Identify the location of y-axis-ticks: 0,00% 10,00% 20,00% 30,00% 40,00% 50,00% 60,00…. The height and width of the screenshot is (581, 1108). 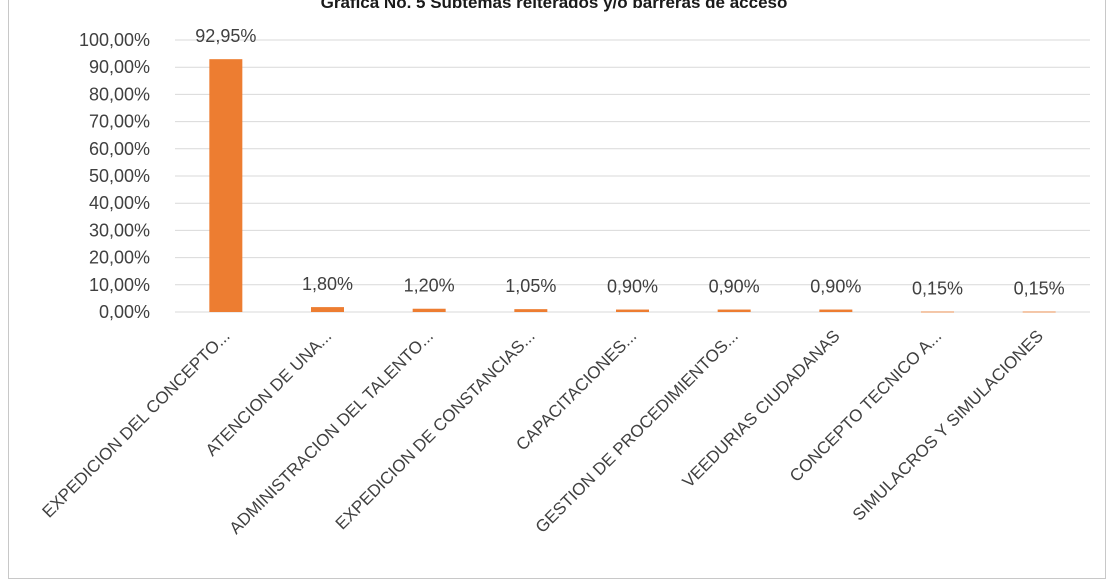
(114, 176).